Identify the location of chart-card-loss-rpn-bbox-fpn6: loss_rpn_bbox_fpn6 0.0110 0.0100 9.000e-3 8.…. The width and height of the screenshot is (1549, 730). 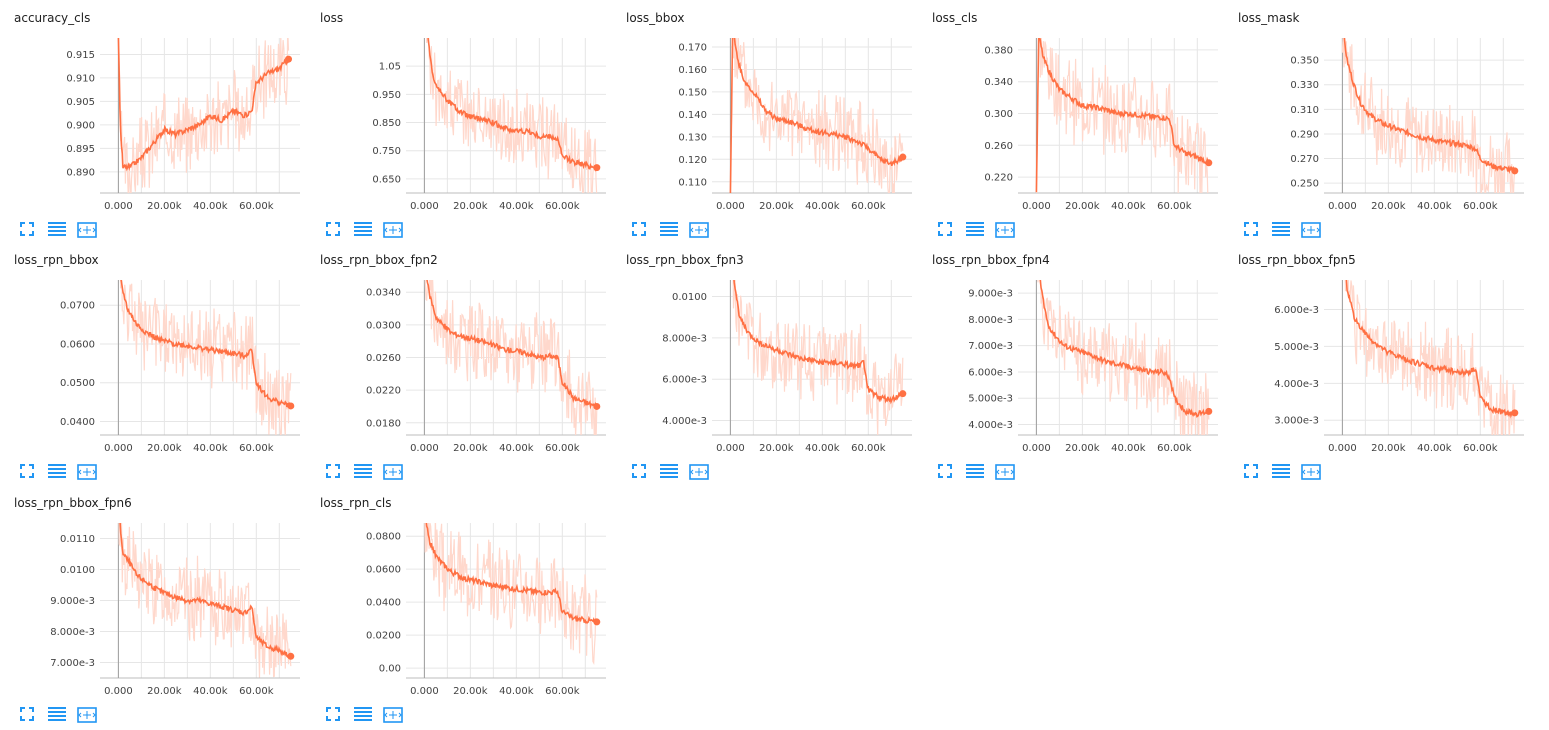
(153, 605).